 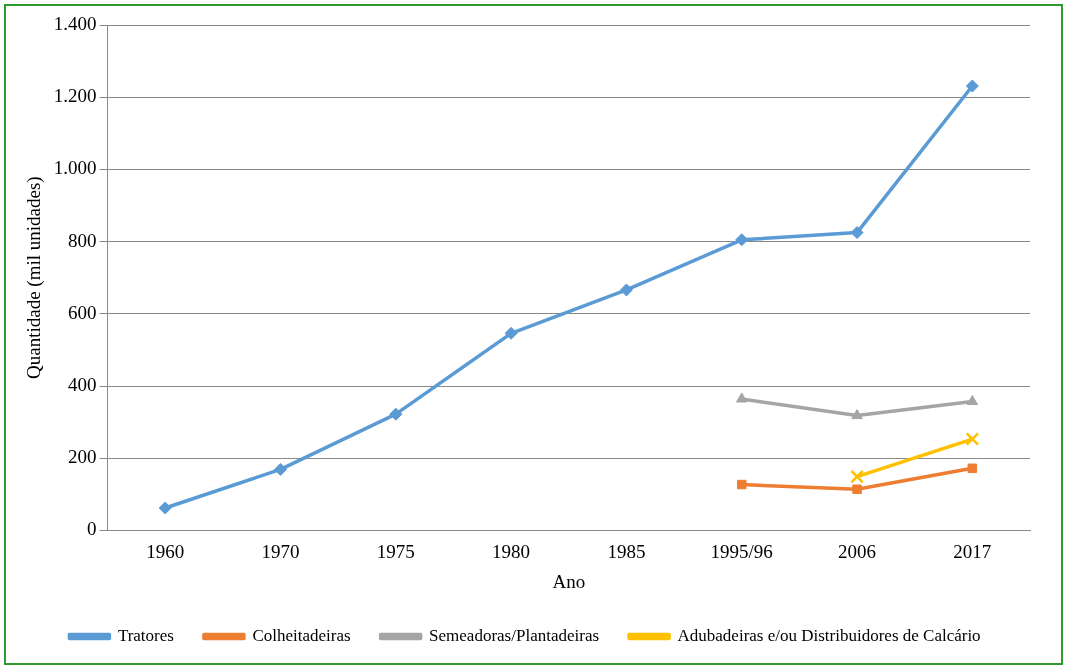 What do you see at coordinates (514, 635) in the screenshot?
I see `legend-label: Semeadoras/Plantadeiras` at bounding box center [514, 635].